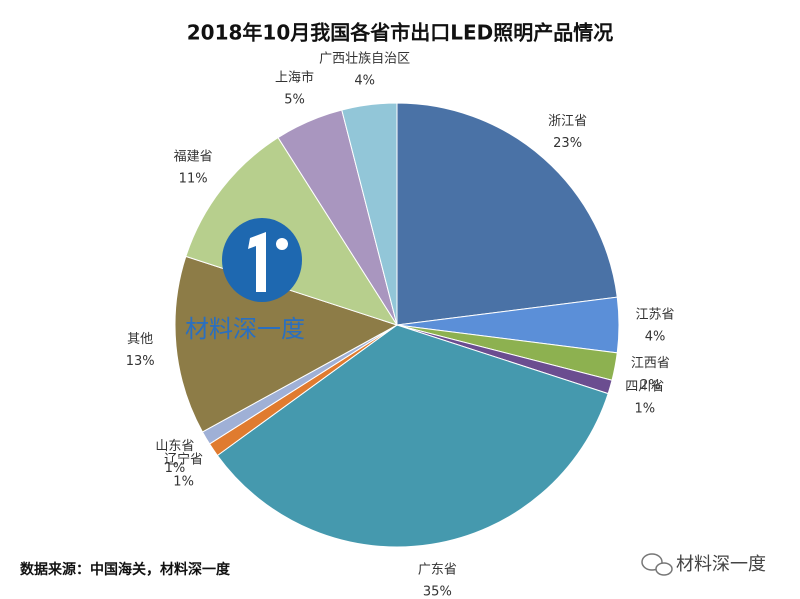 The width and height of the screenshot is (800, 599). What do you see at coordinates (125, 569) in the screenshot?
I see `source: 数据来源：中国海关，材料深一度` at bounding box center [125, 569].